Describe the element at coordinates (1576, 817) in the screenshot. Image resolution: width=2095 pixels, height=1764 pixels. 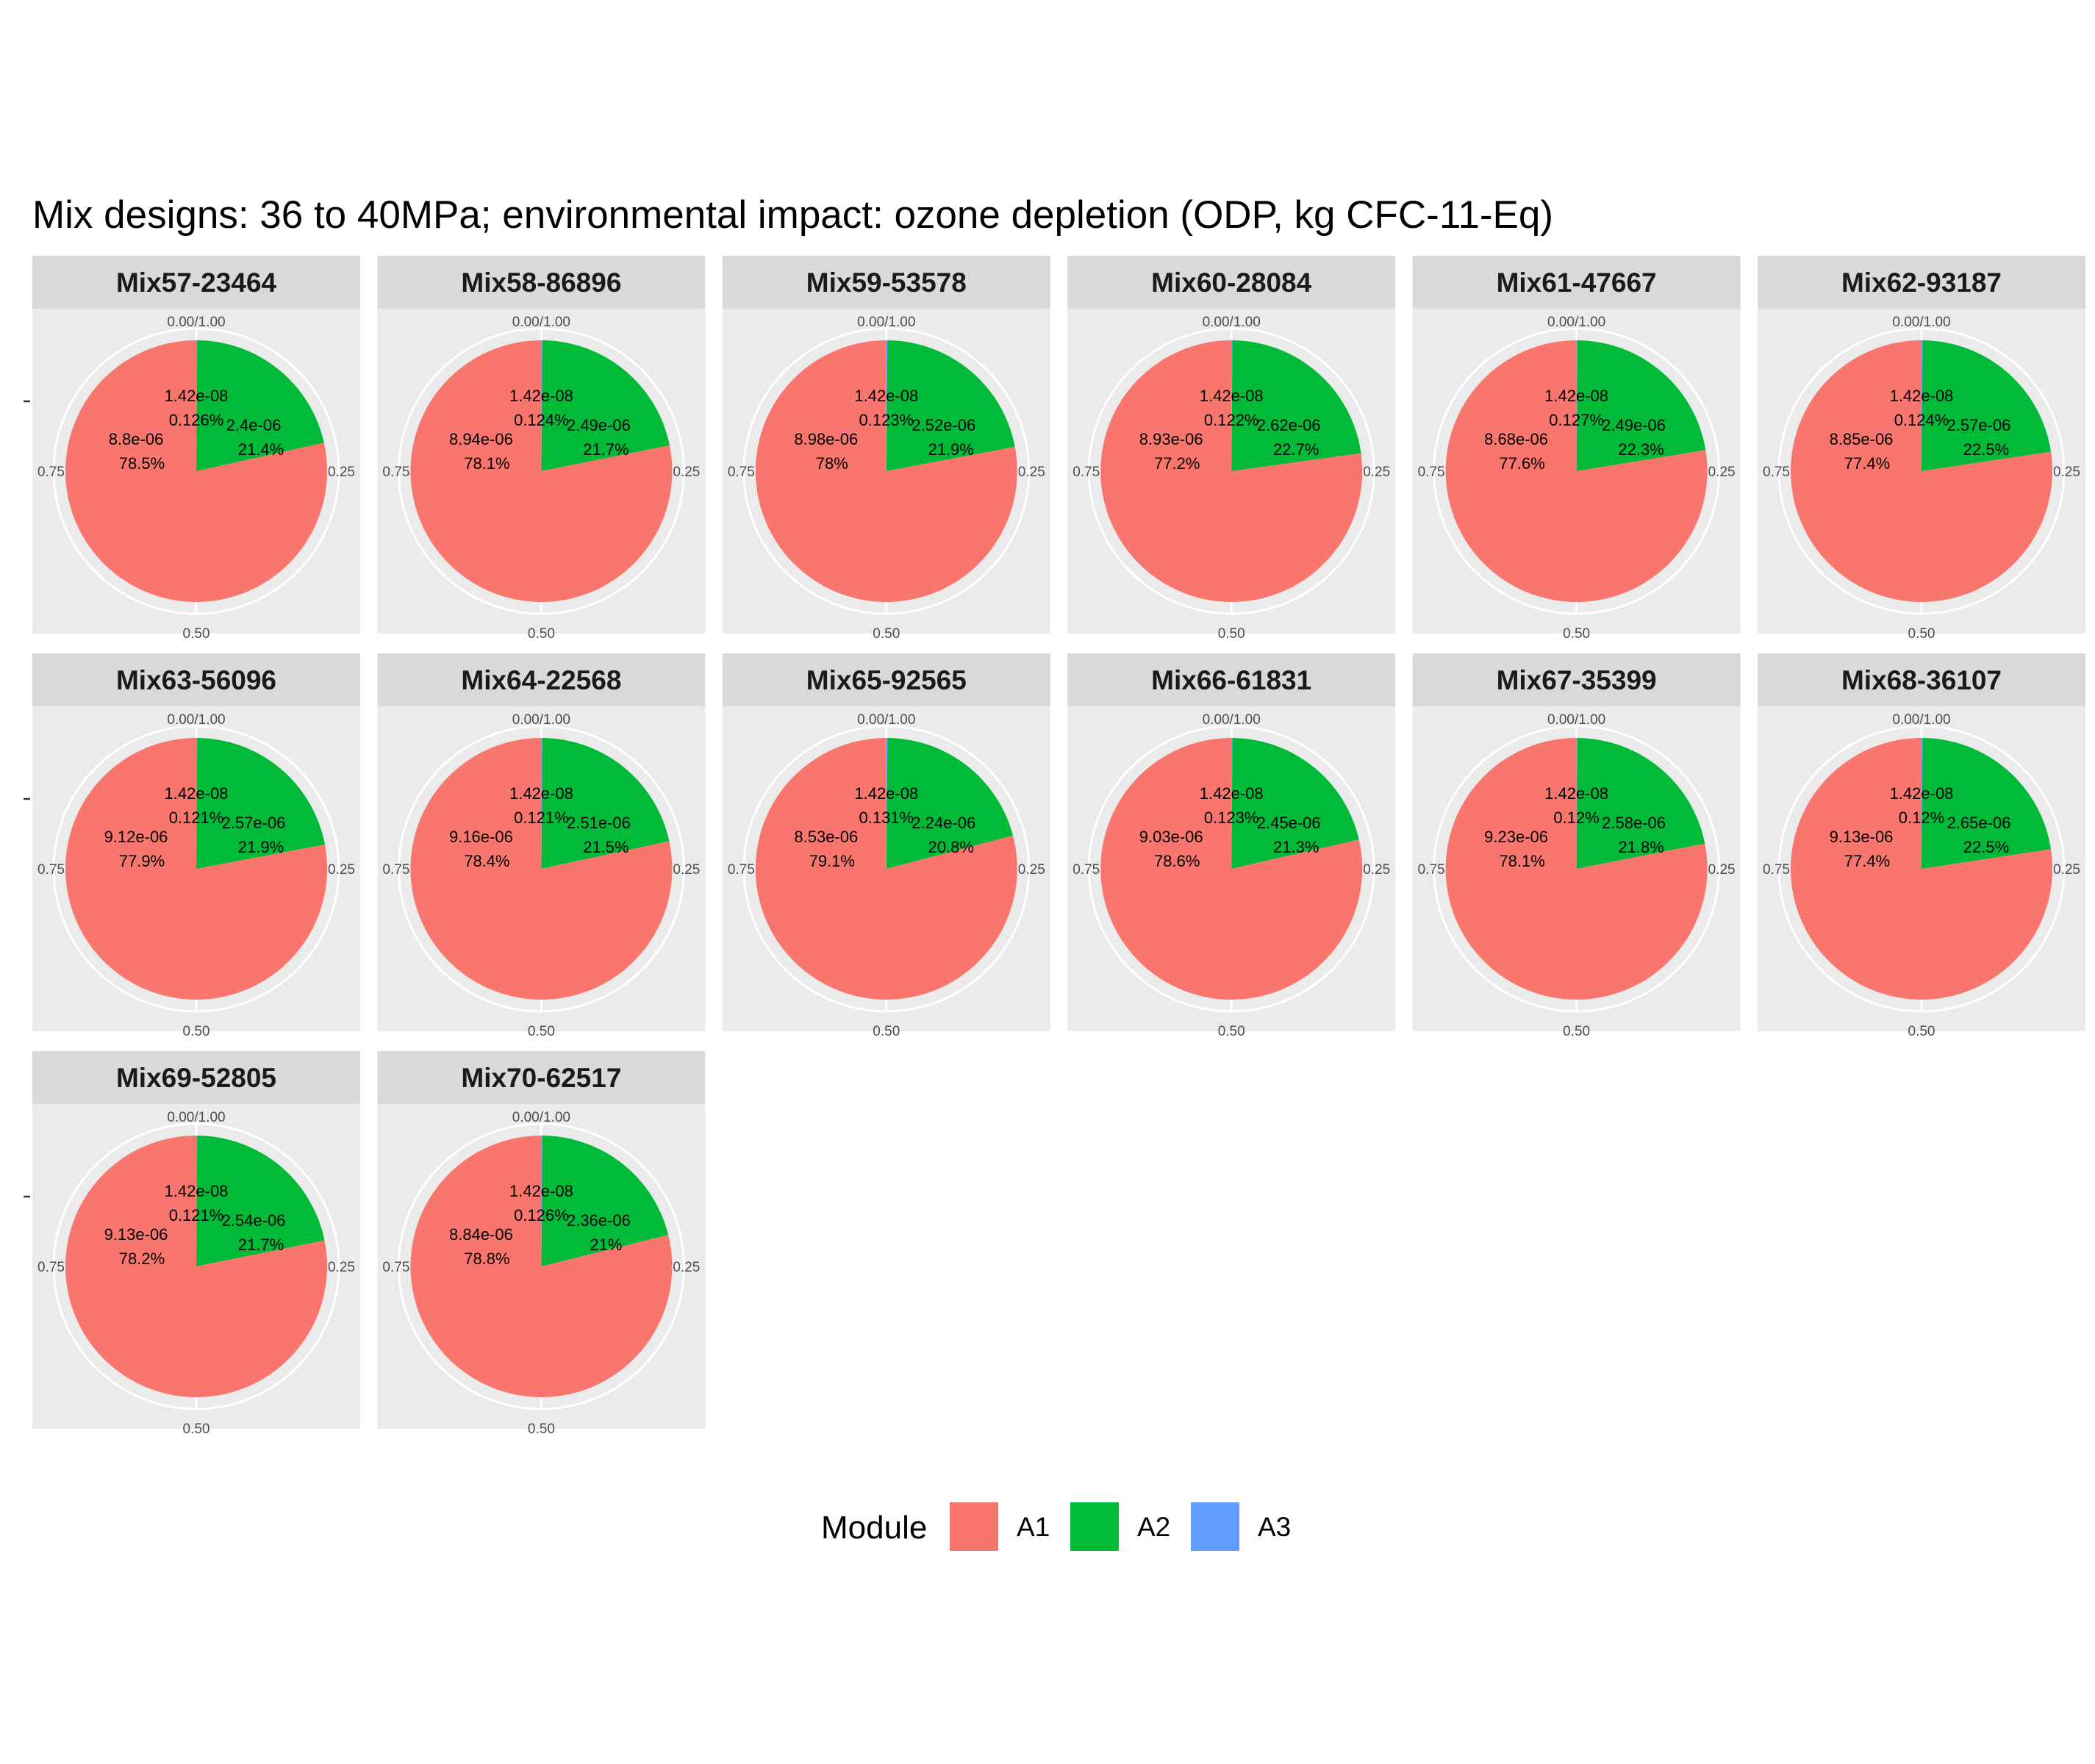
I see `data-label-a3-percent: 0.12%` at that location.